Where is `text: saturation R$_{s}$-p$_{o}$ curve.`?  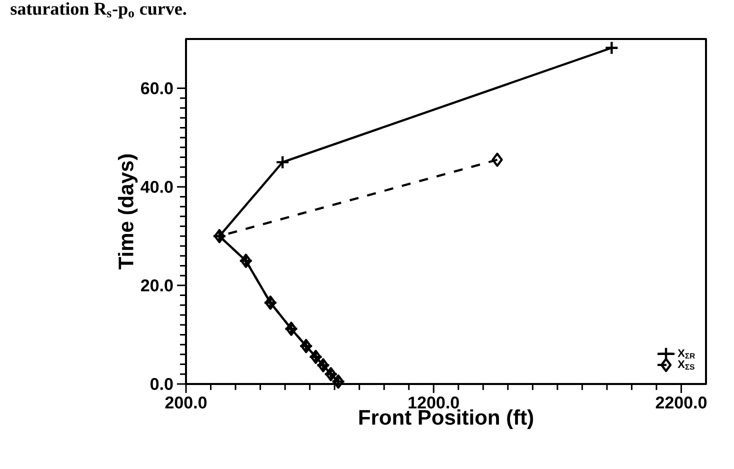
text: saturation R$_{s}$-p$_{o}$ curve. is located at coordinates (98, 10).